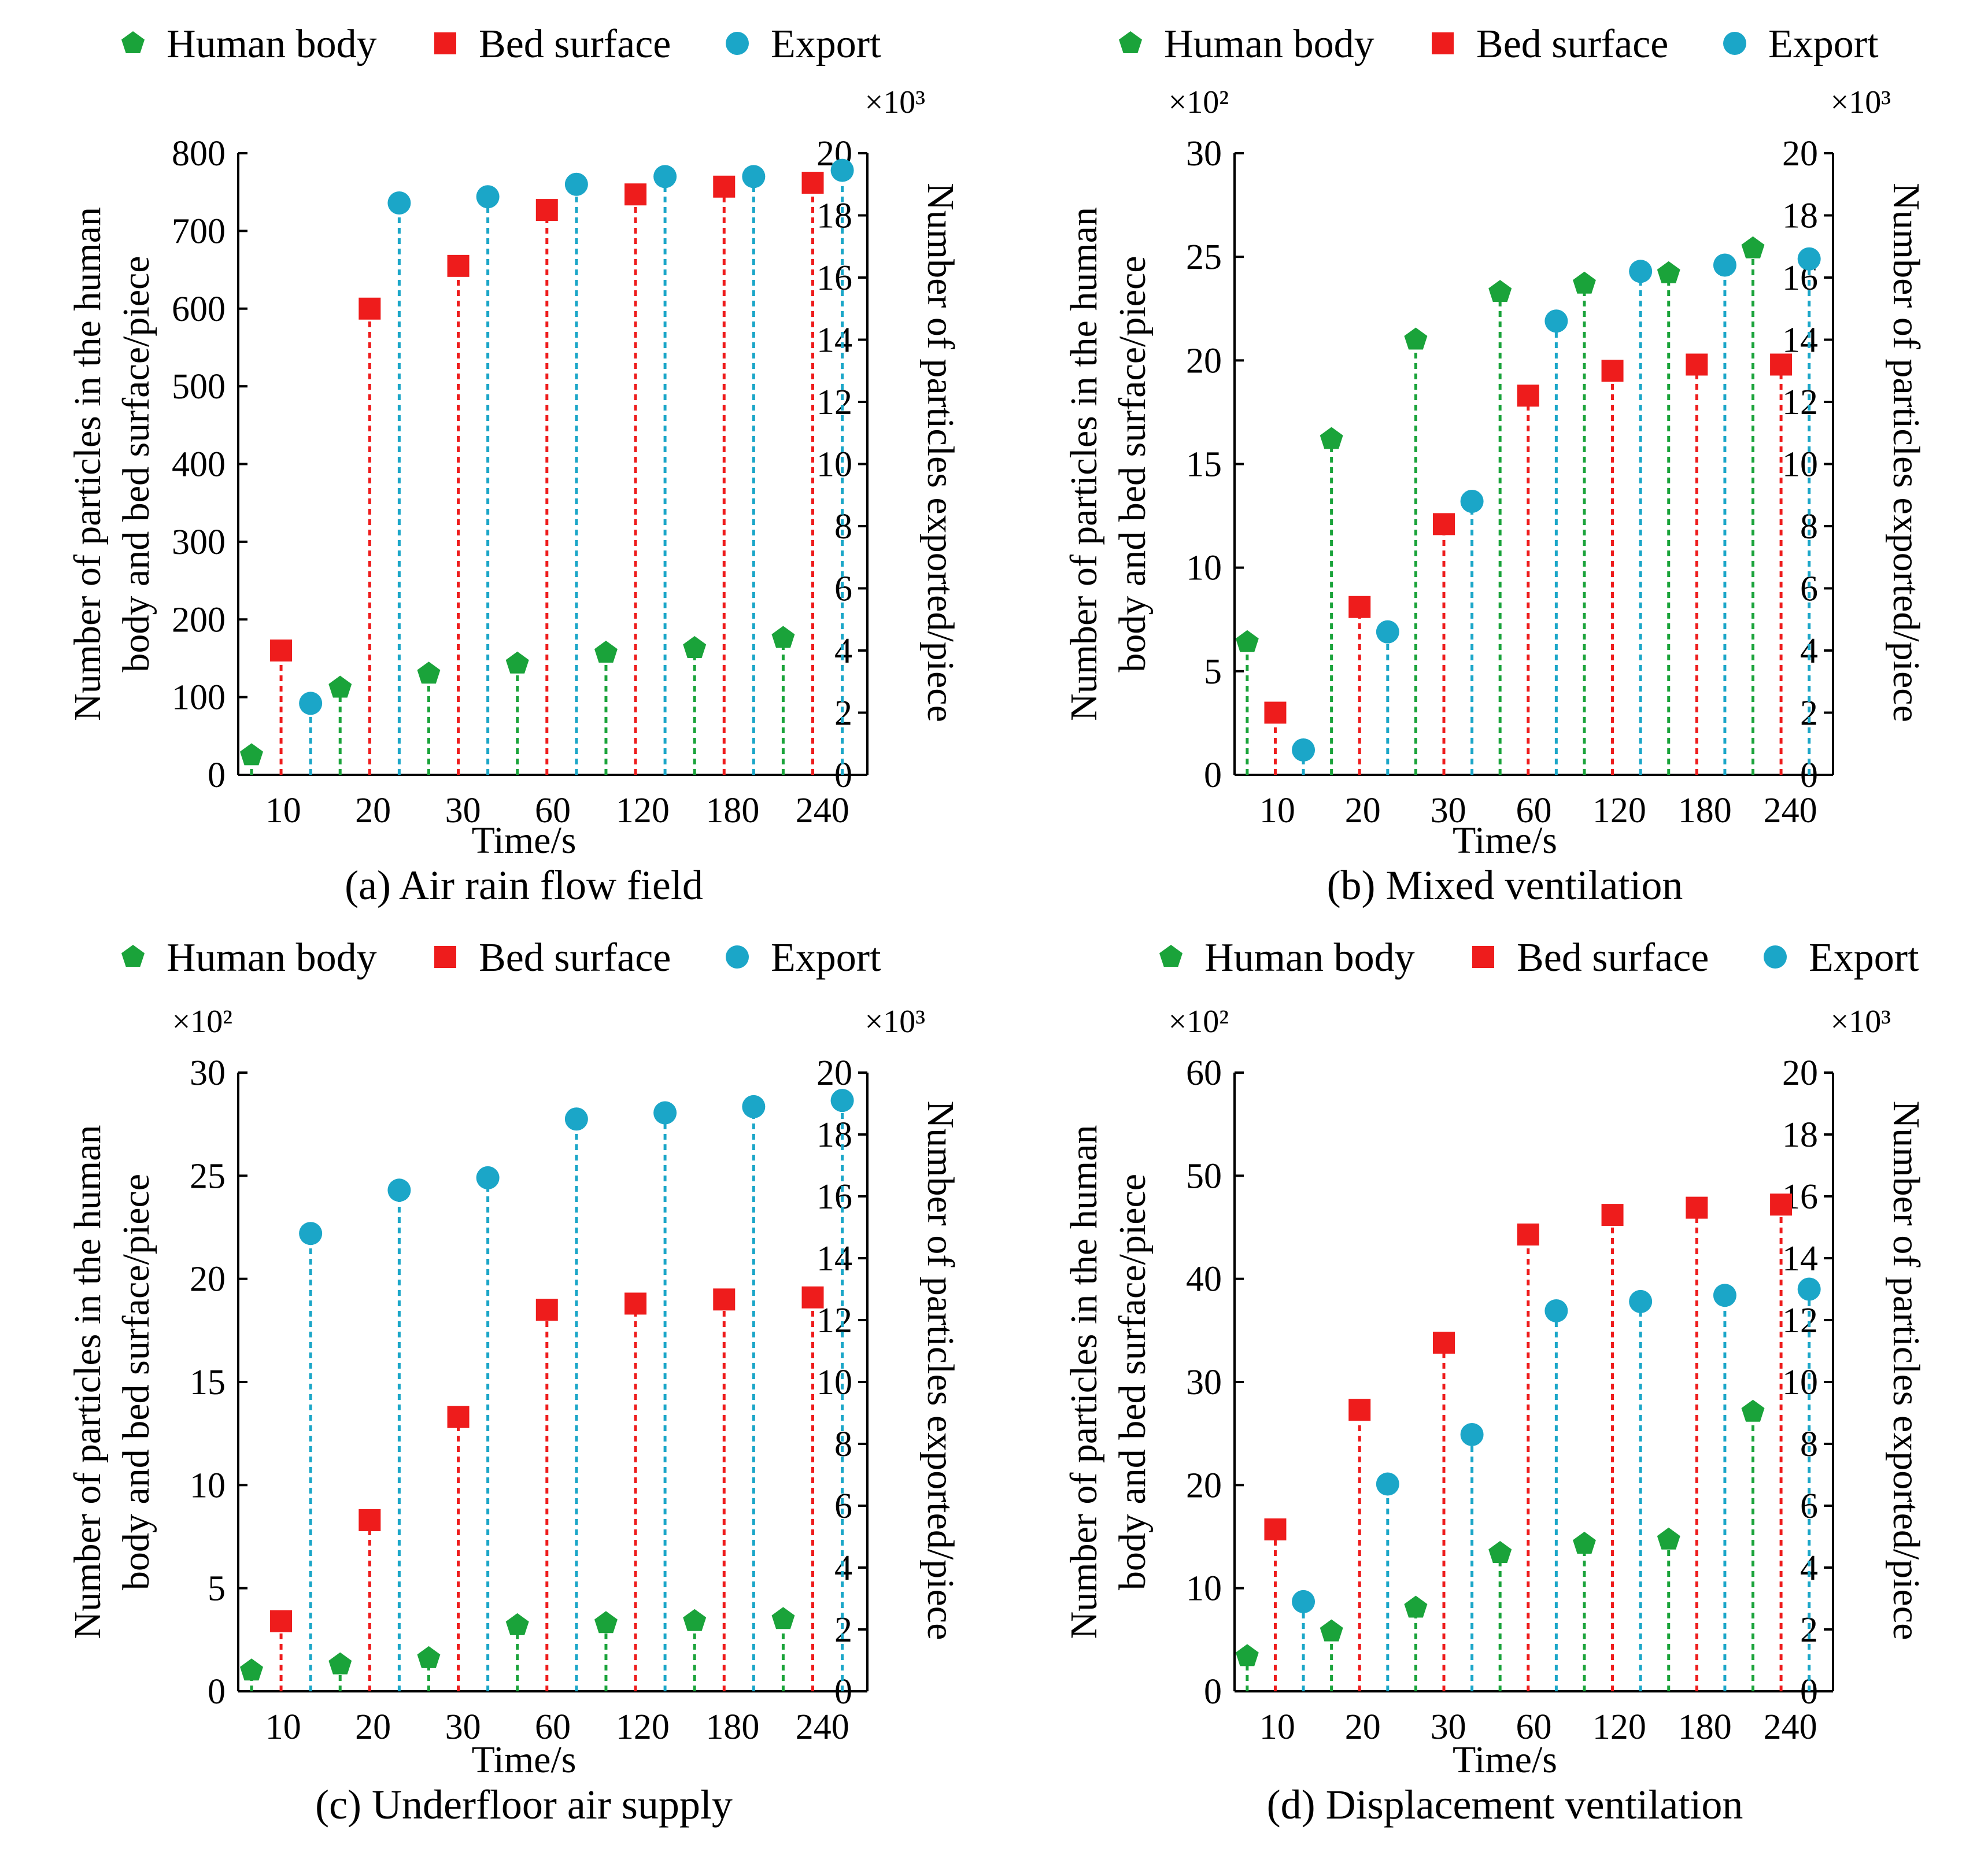  I want to click on legend: Human body Bed surface Export, so click(1539, 958).